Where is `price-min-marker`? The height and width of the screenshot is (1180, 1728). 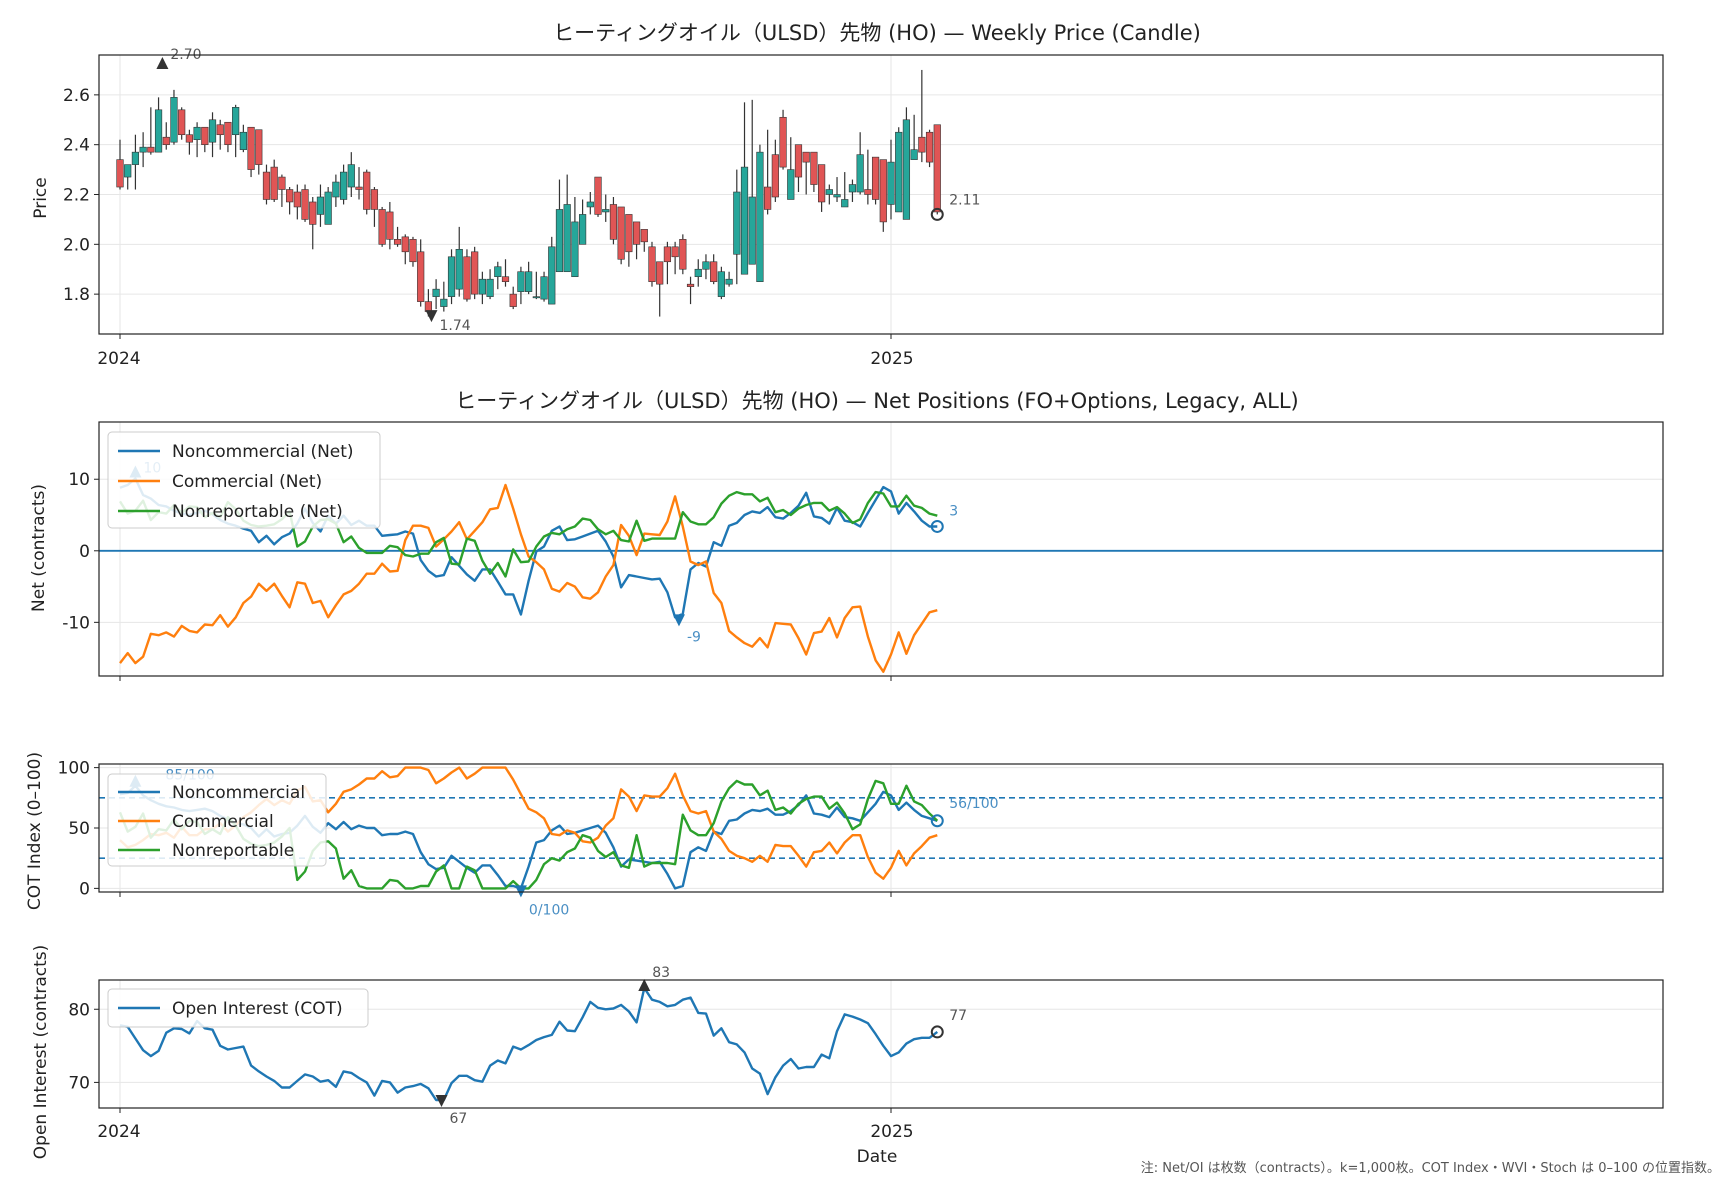 price-min-marker is located at coordinates (431, 316).